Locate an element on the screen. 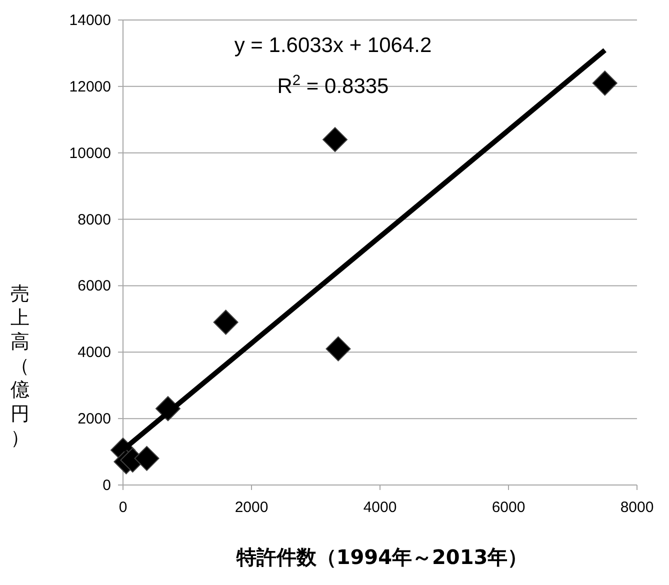 This screenshot has width=669, height=585. y-tick-label: 4000 is located at coordinates (94, 353).